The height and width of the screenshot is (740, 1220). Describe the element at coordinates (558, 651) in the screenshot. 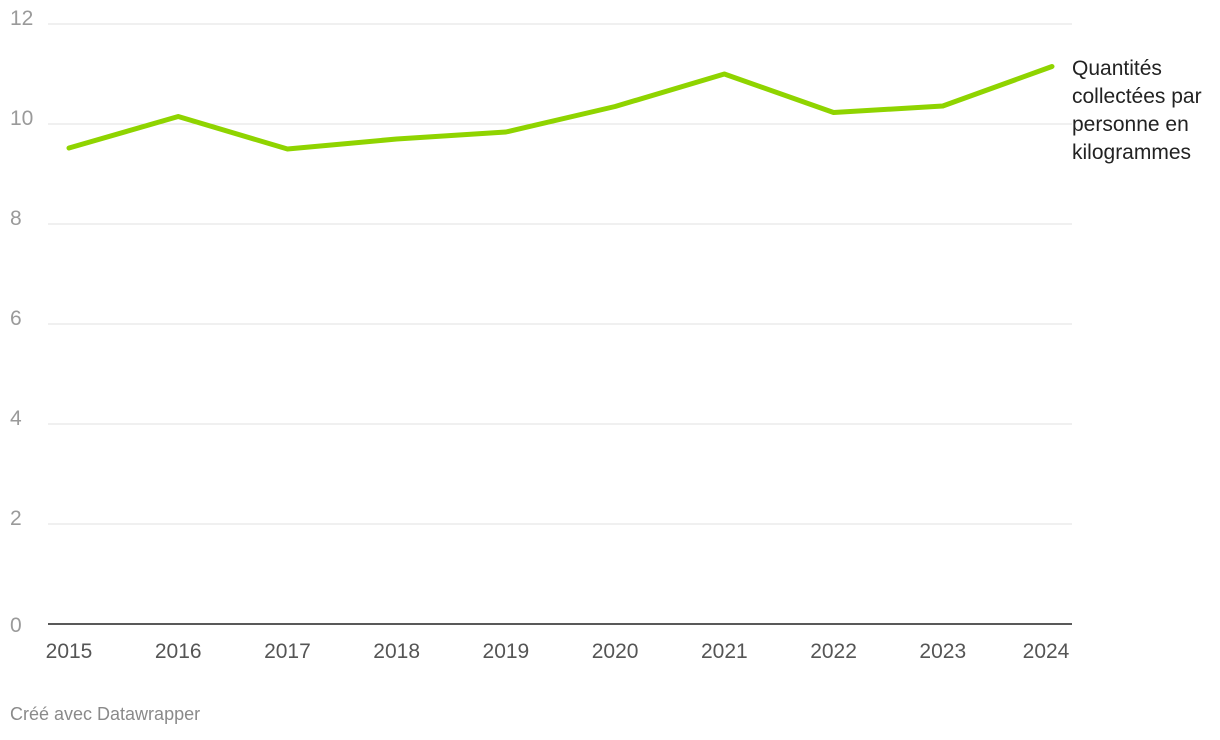

I see `x-axis: 2015 2016 2017 2018 2019 2020 2021 2022 2023 2024` at that location.